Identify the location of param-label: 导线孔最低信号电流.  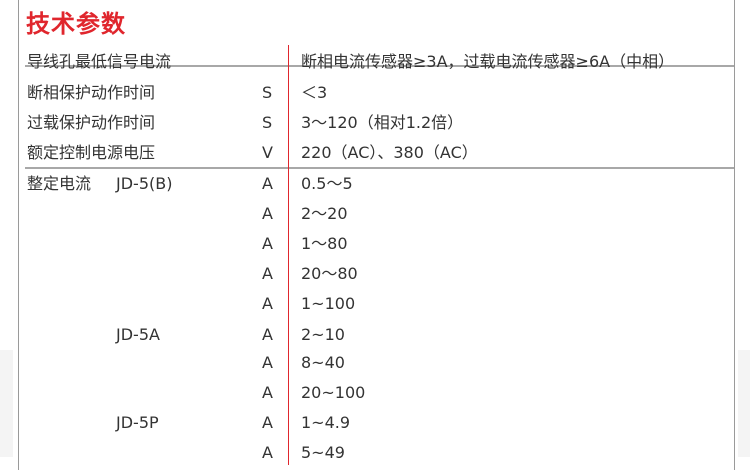
(99, 61).